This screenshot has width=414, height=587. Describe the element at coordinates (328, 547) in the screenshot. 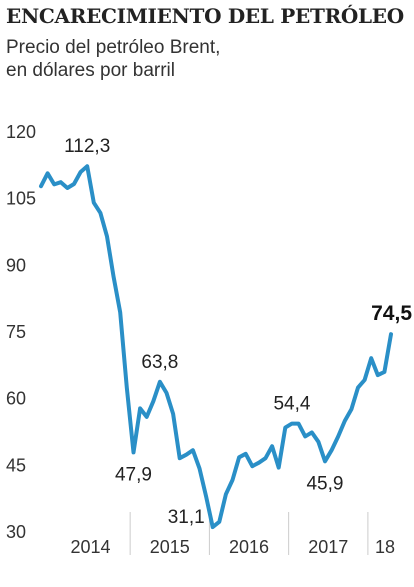

I see `x-tick-label: 2017` at that location.